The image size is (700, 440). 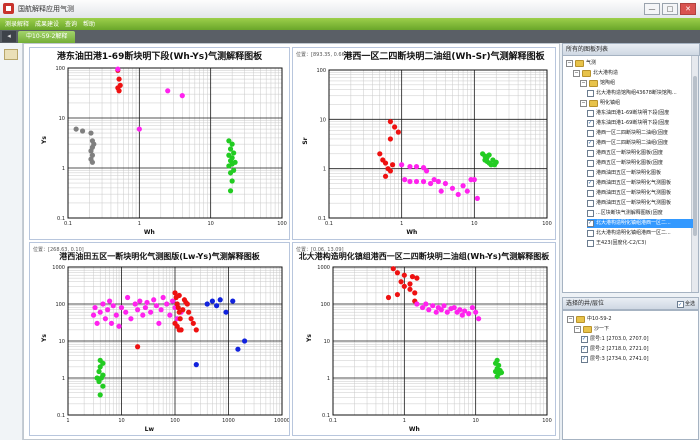 I want to click on menu-item-interpret: 测录解释, so click(x=17, y=24).